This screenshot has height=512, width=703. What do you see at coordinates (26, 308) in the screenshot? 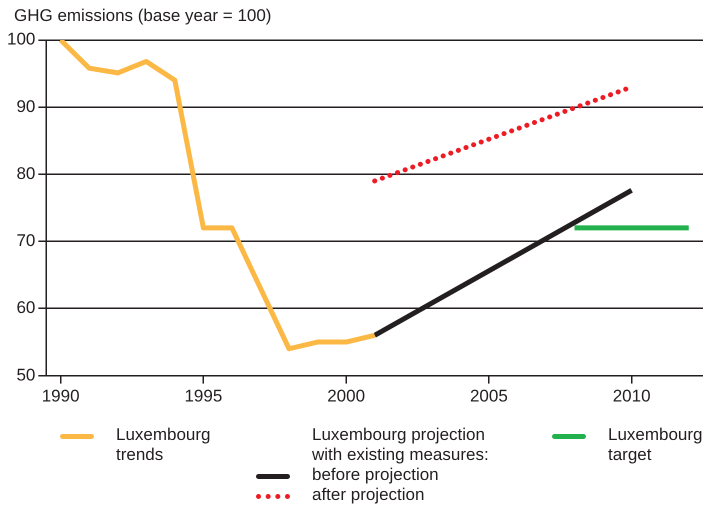
I see `y-tick-label: 60` at bounding box center [26, 308].